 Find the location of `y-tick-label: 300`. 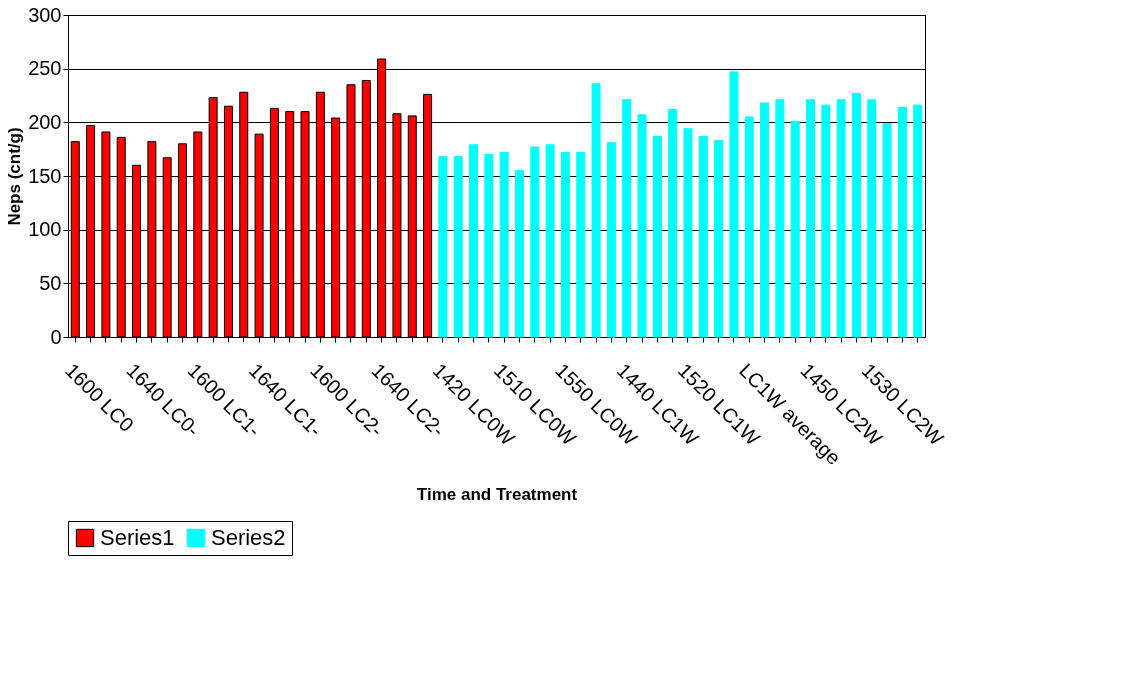

y-tick-label: 300 is located at coordinates (45, 14).